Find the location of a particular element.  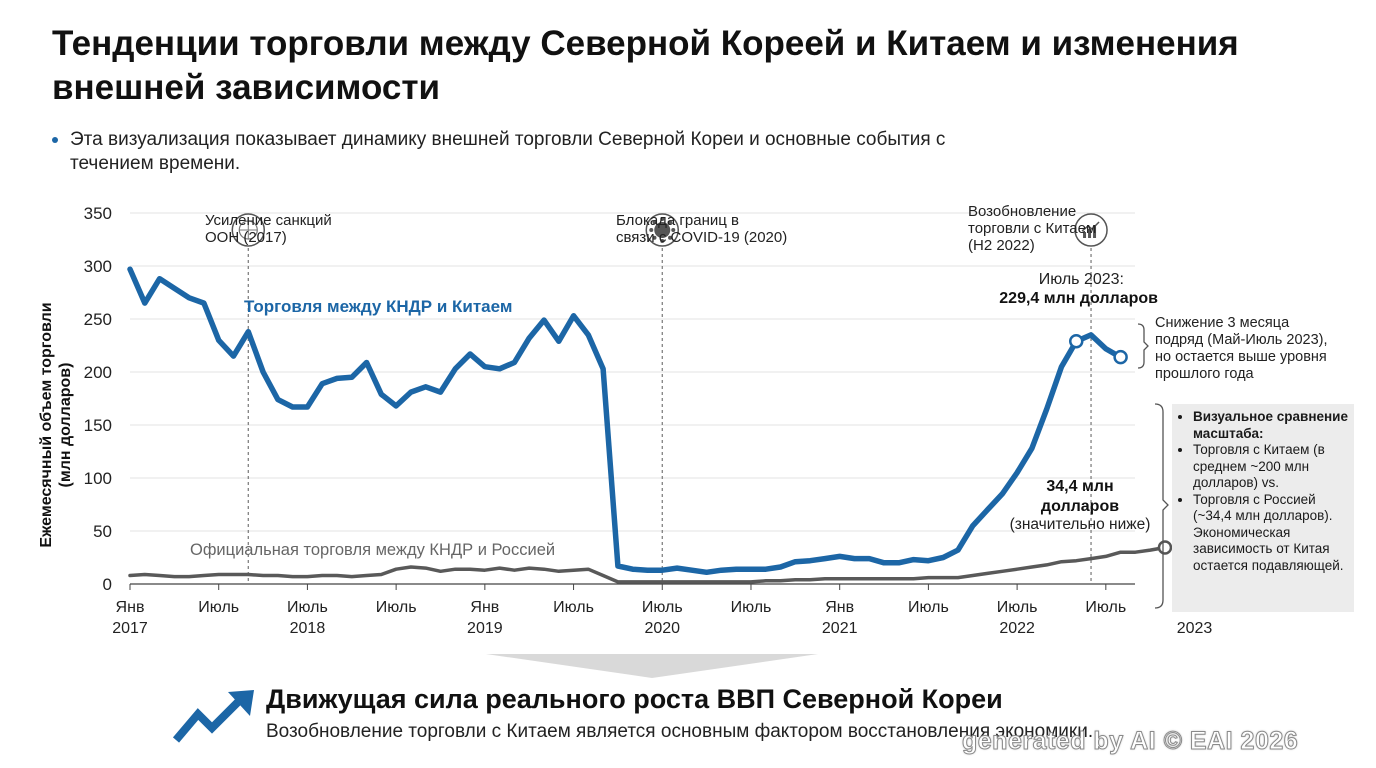

x-tick-year-label: 2020 is located at coordinates (662, 628).